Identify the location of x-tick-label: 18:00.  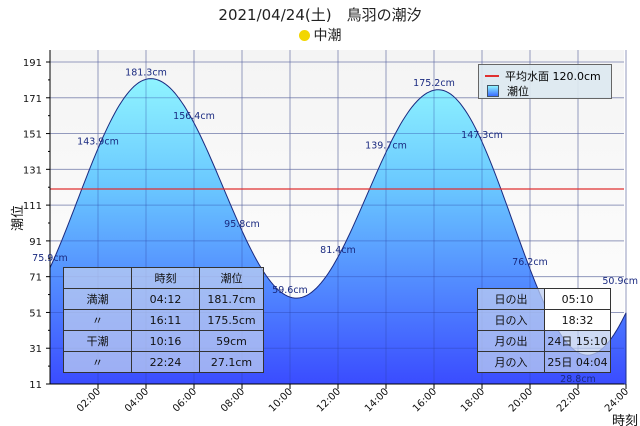
(473, 400).